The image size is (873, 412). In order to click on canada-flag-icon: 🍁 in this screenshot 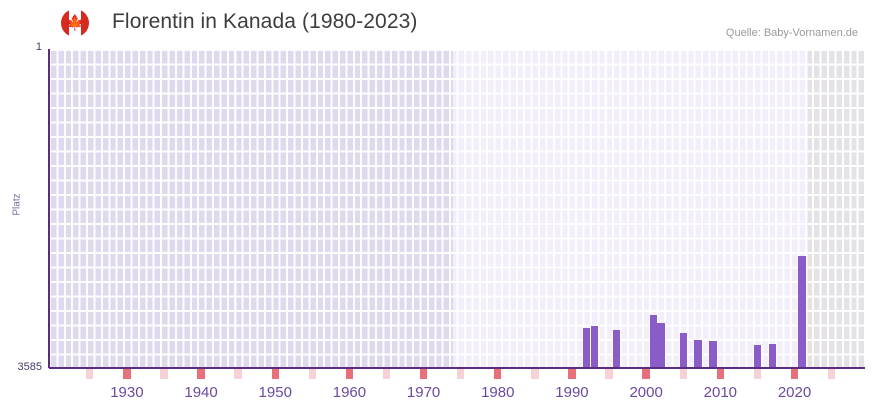, I will do `click(75, 23)`.